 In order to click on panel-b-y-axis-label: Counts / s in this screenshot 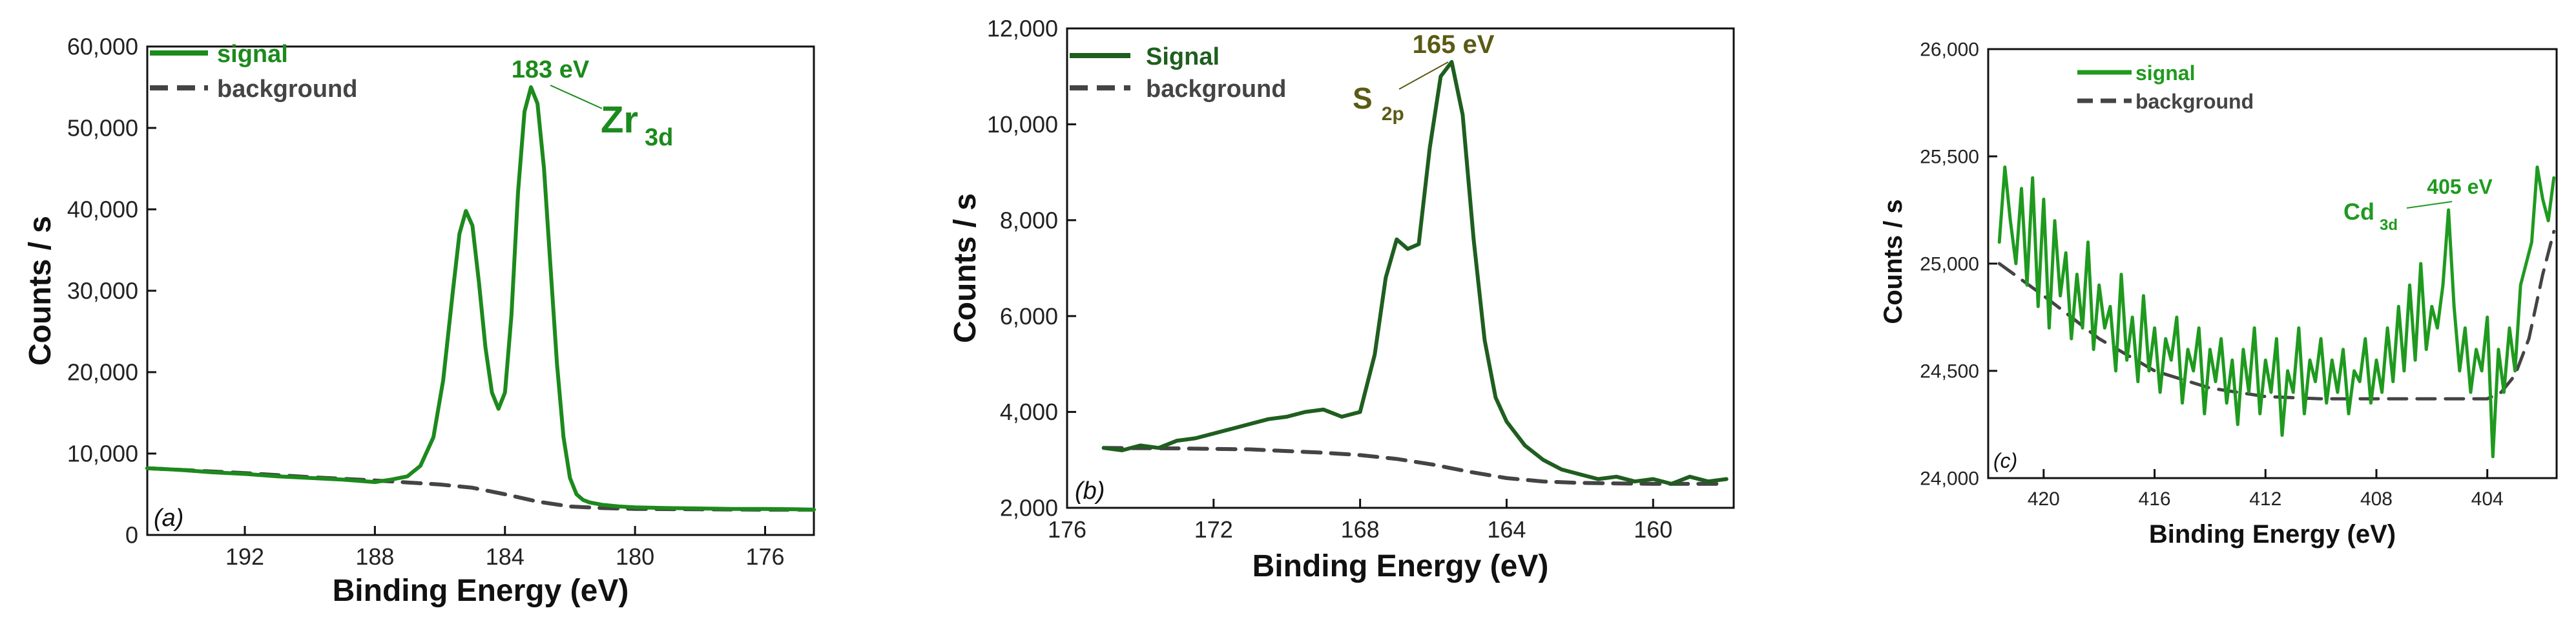, I will do `click(965, 268)`.